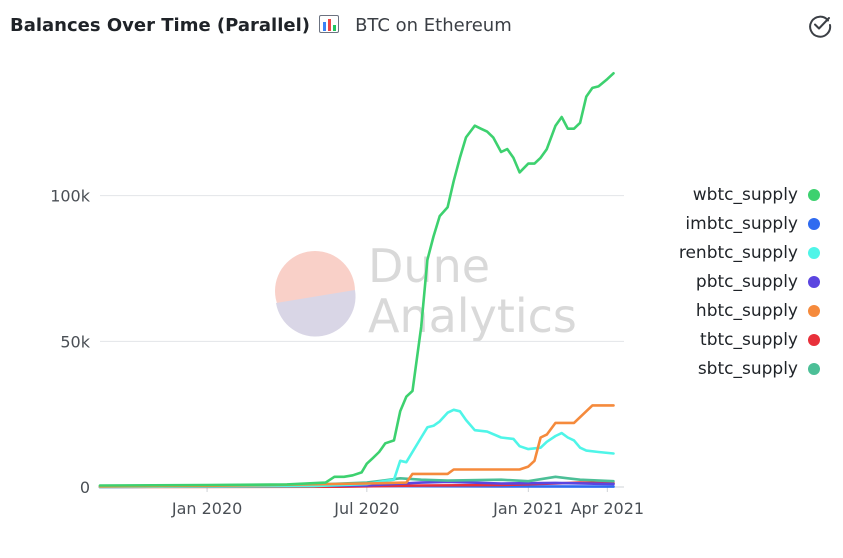  I want to click on watermark-line1: Dune, so click(429, 266).